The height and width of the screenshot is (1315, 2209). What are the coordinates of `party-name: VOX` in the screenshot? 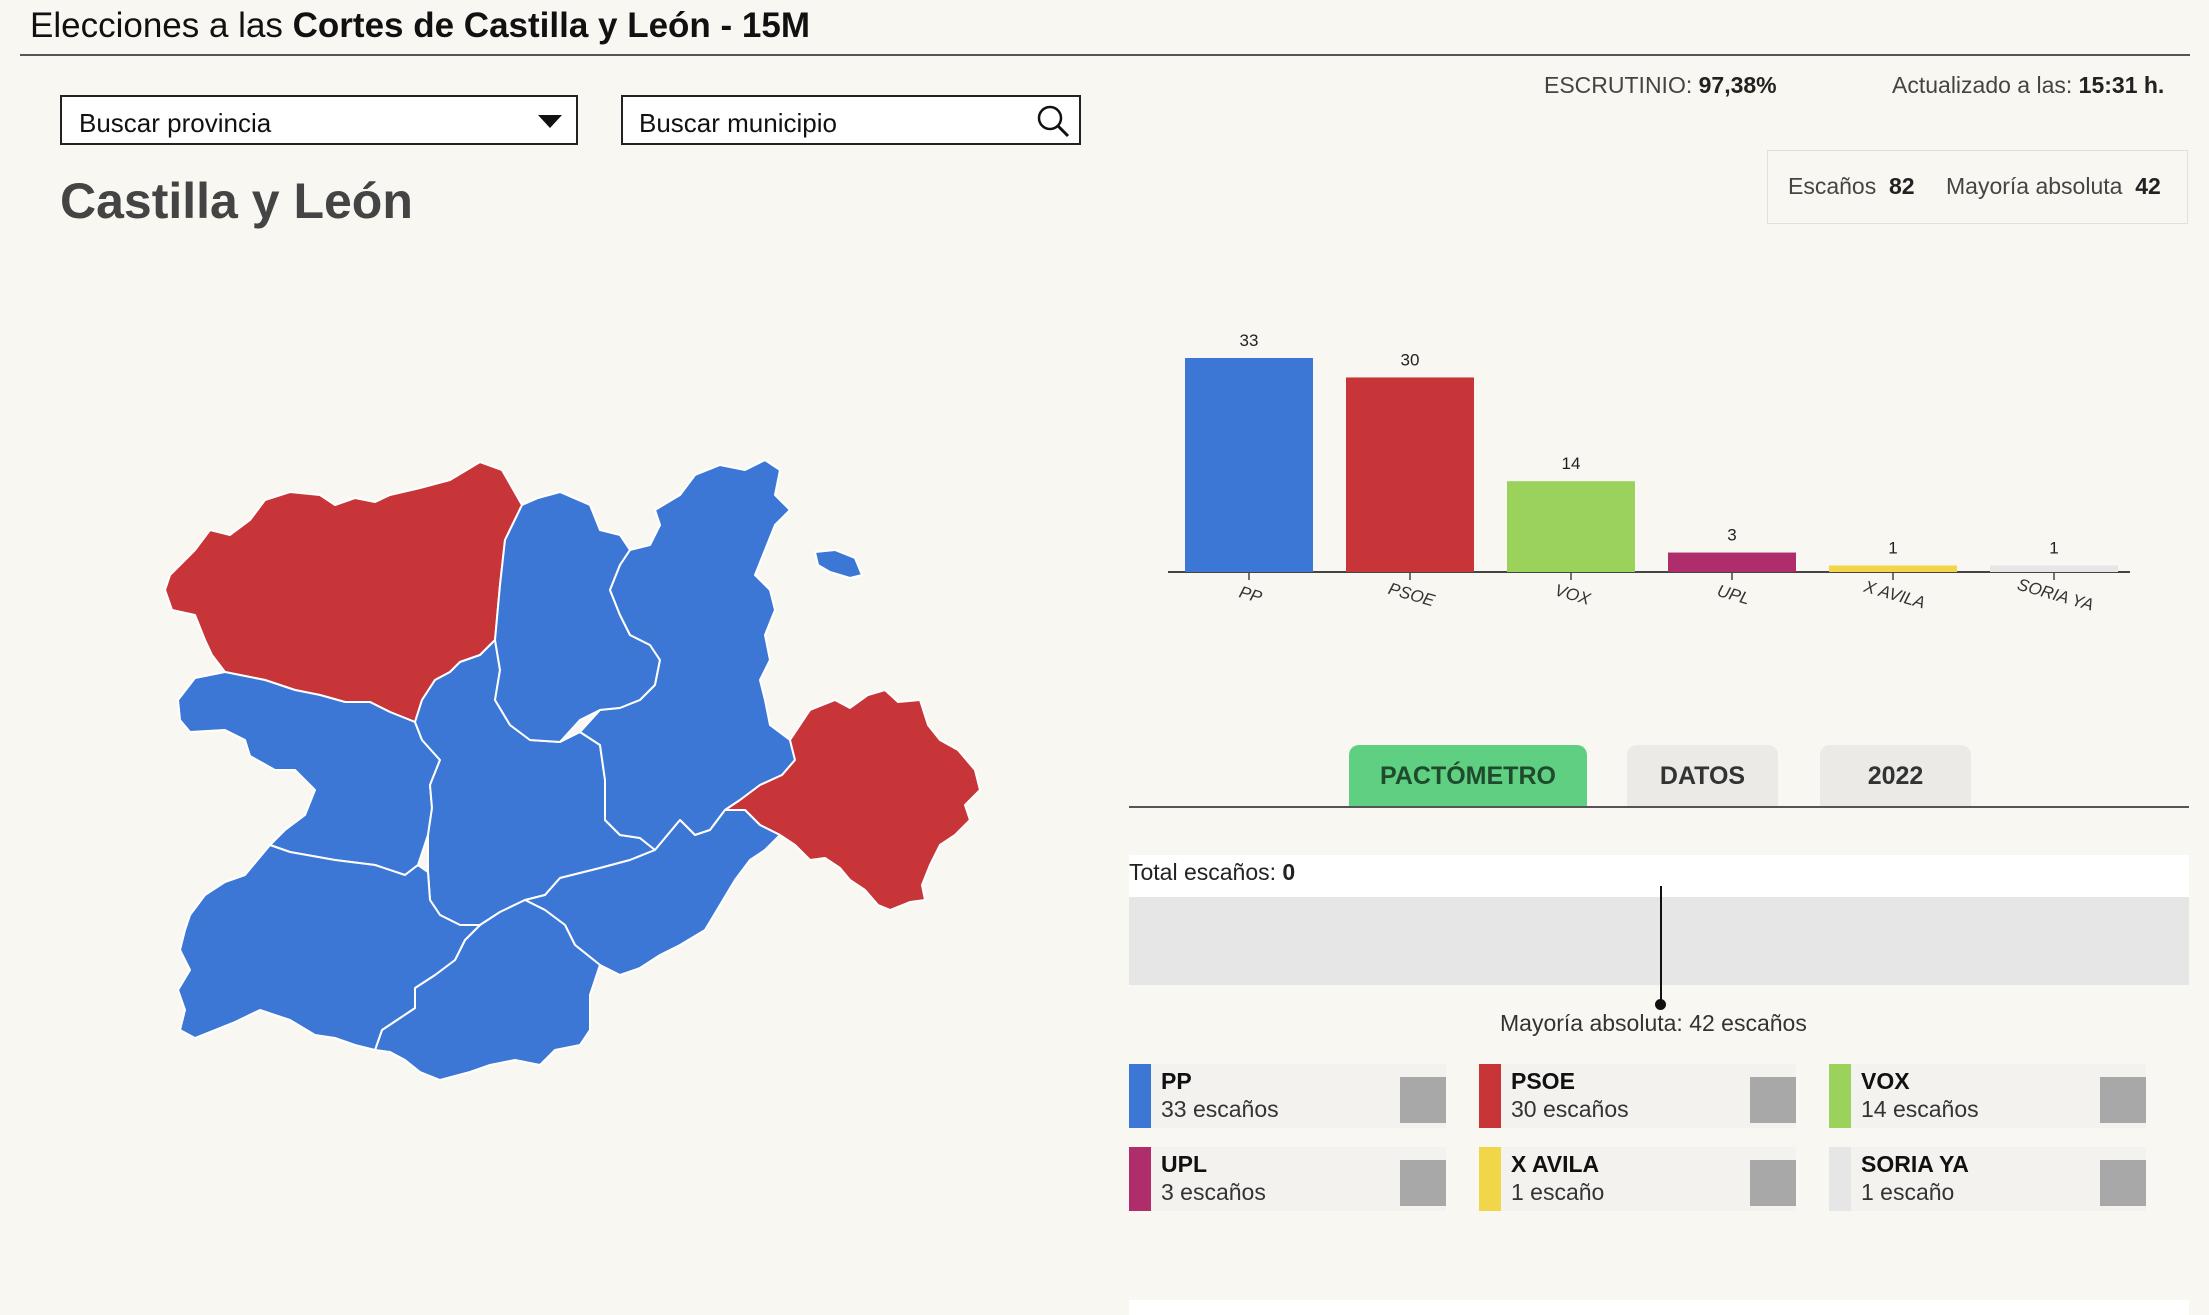 It's located at (1885, 1081).